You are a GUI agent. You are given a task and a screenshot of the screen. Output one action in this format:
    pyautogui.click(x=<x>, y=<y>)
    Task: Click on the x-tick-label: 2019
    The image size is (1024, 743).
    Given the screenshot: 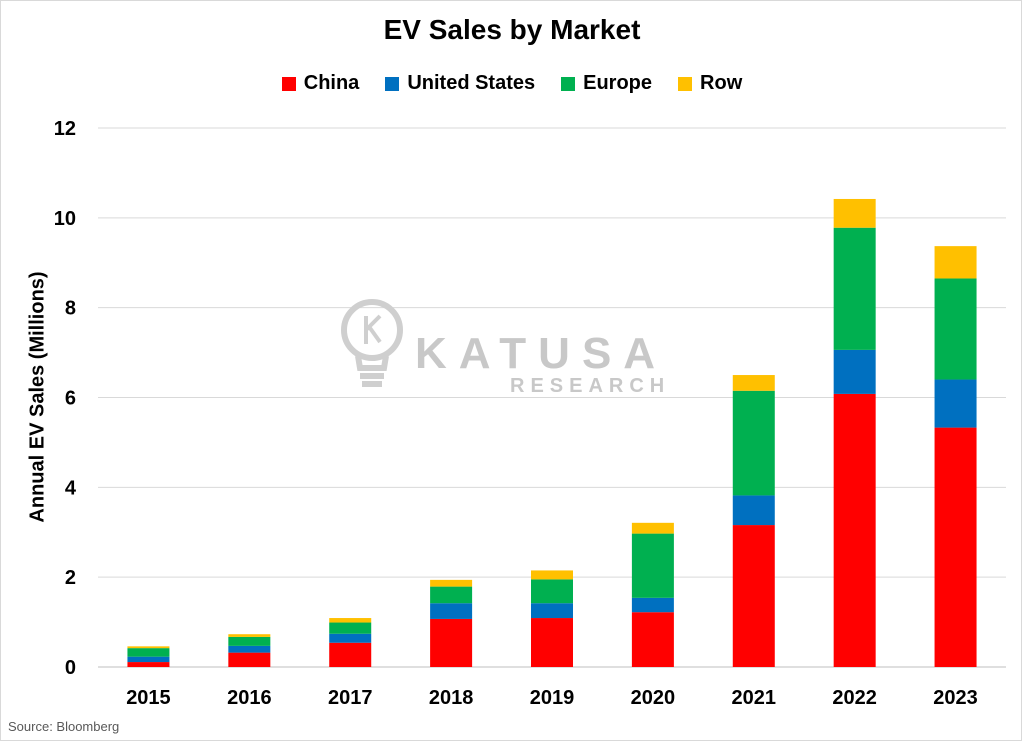 What is the action you would take?
    pyautogui.click(x=552, y=698)
    